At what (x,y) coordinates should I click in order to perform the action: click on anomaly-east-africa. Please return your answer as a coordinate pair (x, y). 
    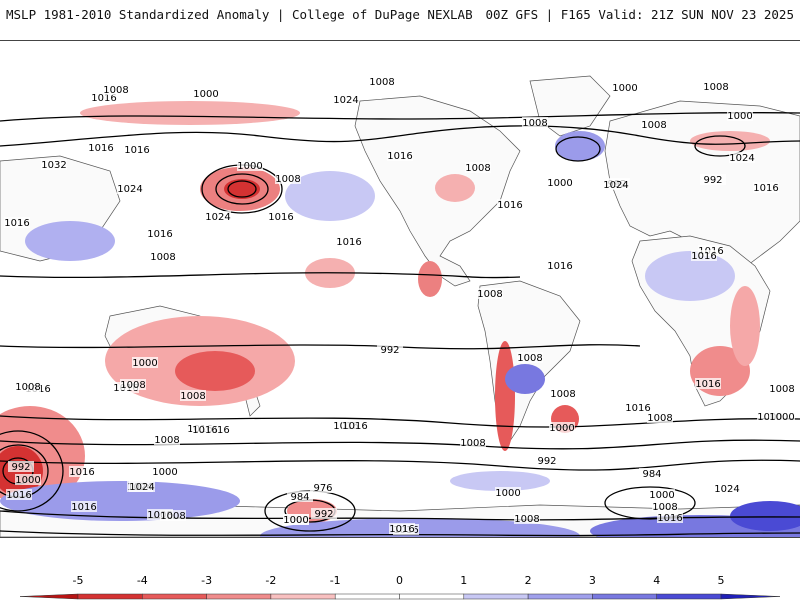
    Looking at the image, I should click on (745, 326).